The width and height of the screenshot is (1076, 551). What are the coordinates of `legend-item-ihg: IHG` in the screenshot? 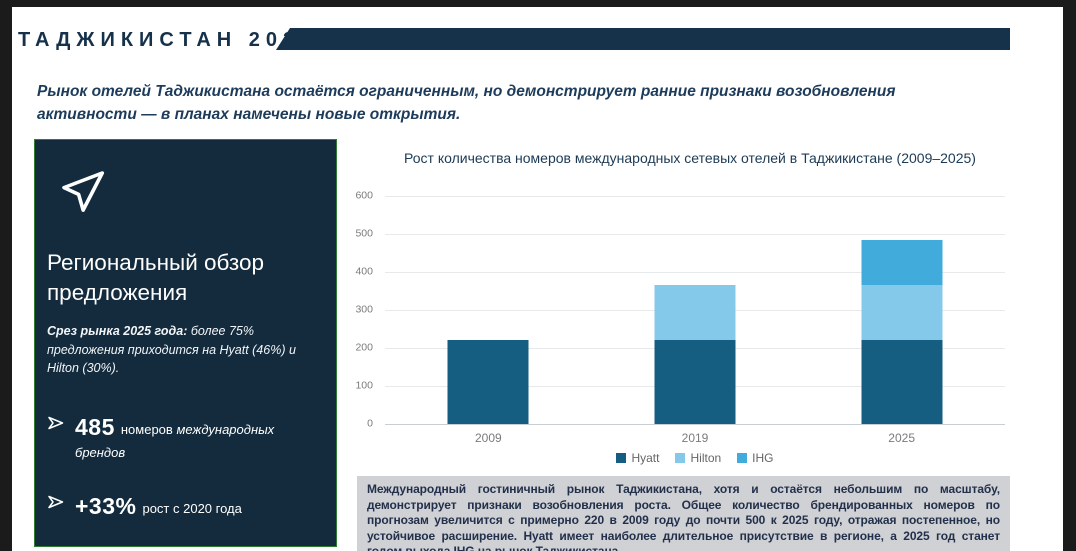 It's located at (755, 458).